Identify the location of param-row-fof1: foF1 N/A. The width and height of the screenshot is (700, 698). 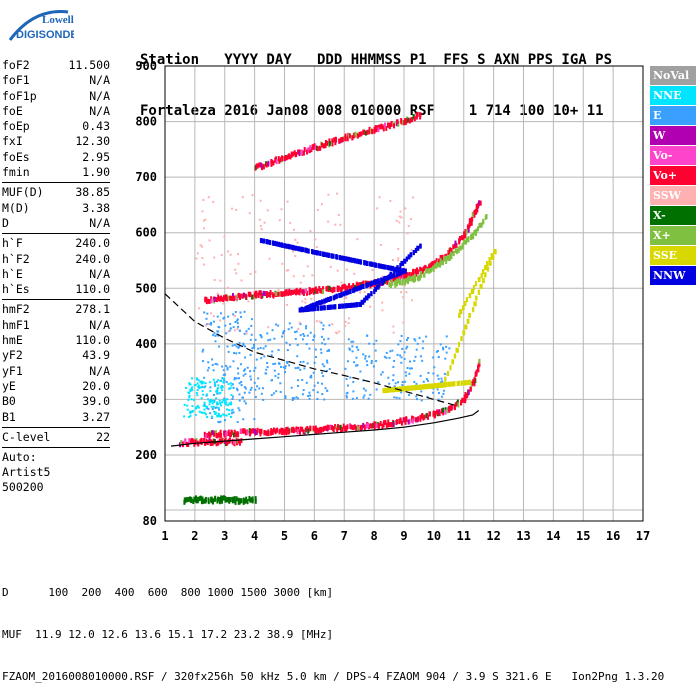
(56, 80).